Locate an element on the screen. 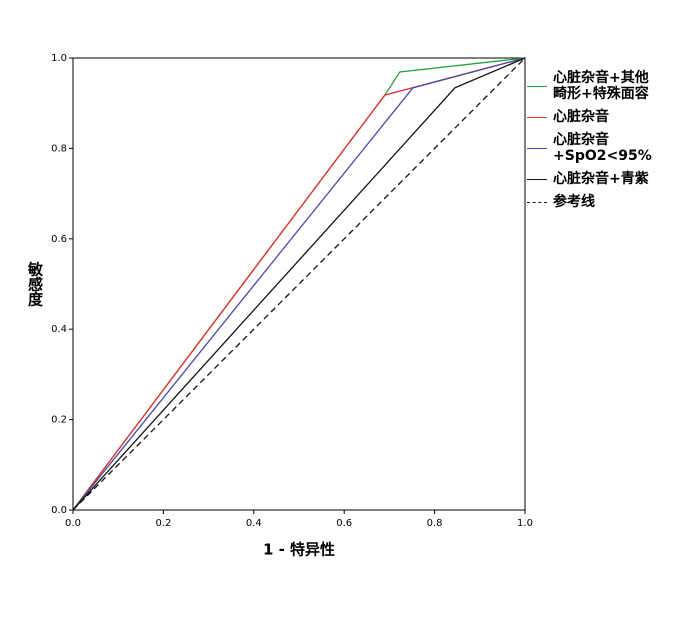 This screenshot has width=700, height=628. legend-item: 心脏杂音+青紫 is located at coordinates (612, 179).